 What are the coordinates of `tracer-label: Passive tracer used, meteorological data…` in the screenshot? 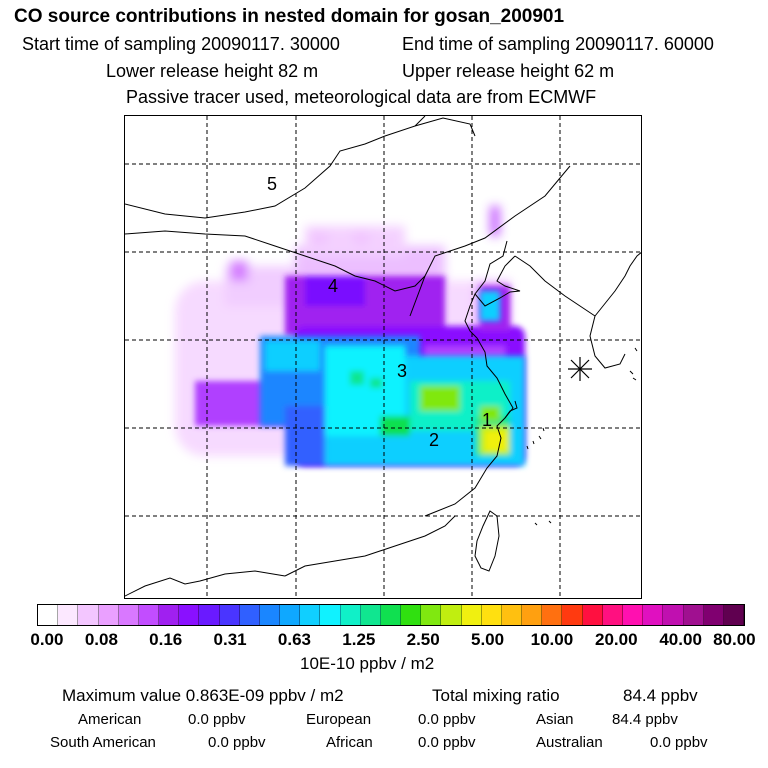 It's located at (361, 97).